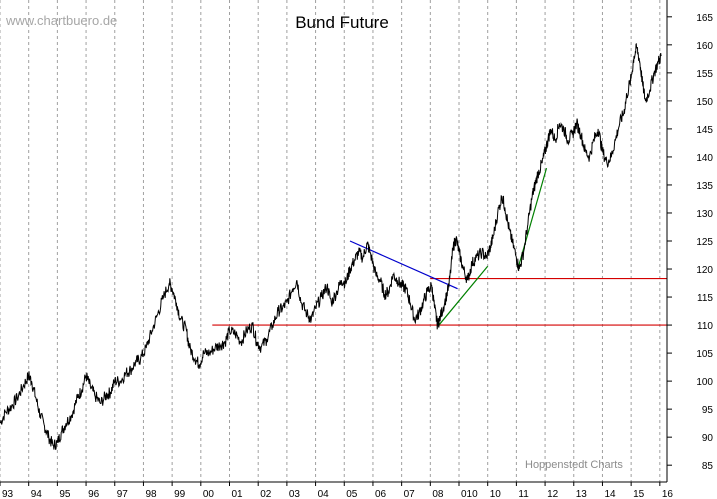  Describe the element at coordinates (94, 494) in the screenshot. I see `x-tick-label-96: 96` at that location.